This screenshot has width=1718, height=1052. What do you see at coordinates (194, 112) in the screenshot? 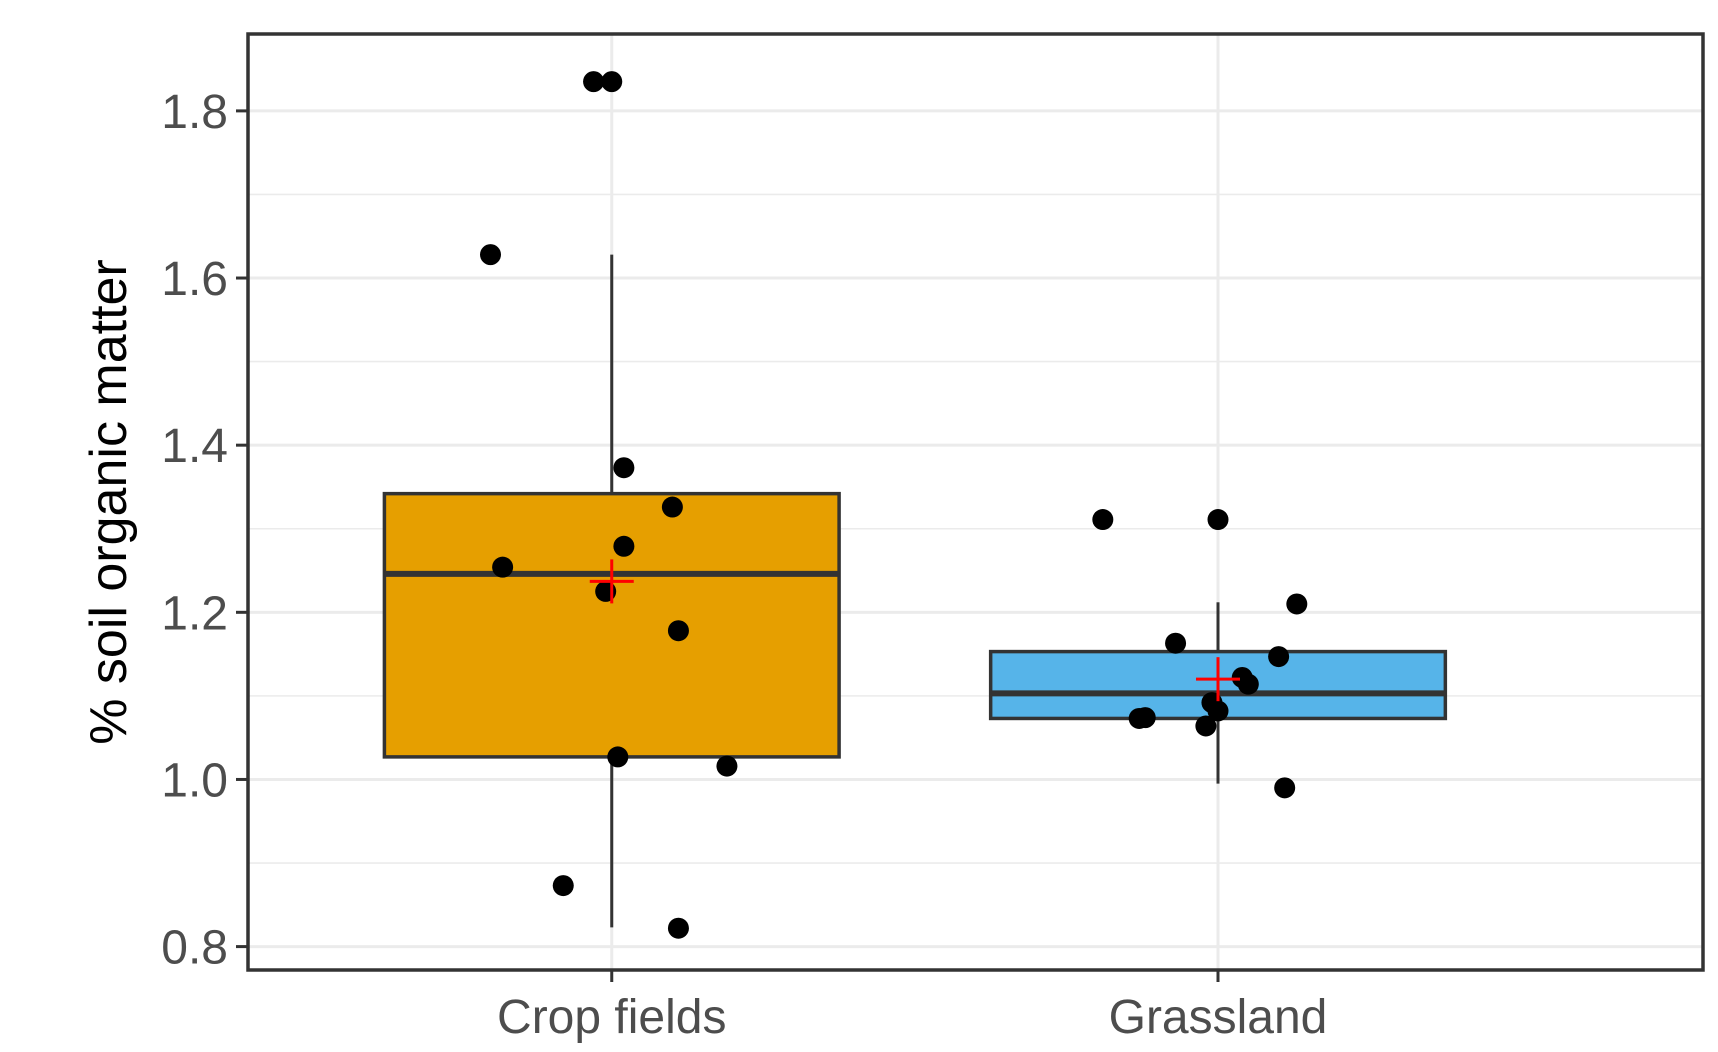
I see `y-tick-label: 1.8` at bounding box center [194, 112].